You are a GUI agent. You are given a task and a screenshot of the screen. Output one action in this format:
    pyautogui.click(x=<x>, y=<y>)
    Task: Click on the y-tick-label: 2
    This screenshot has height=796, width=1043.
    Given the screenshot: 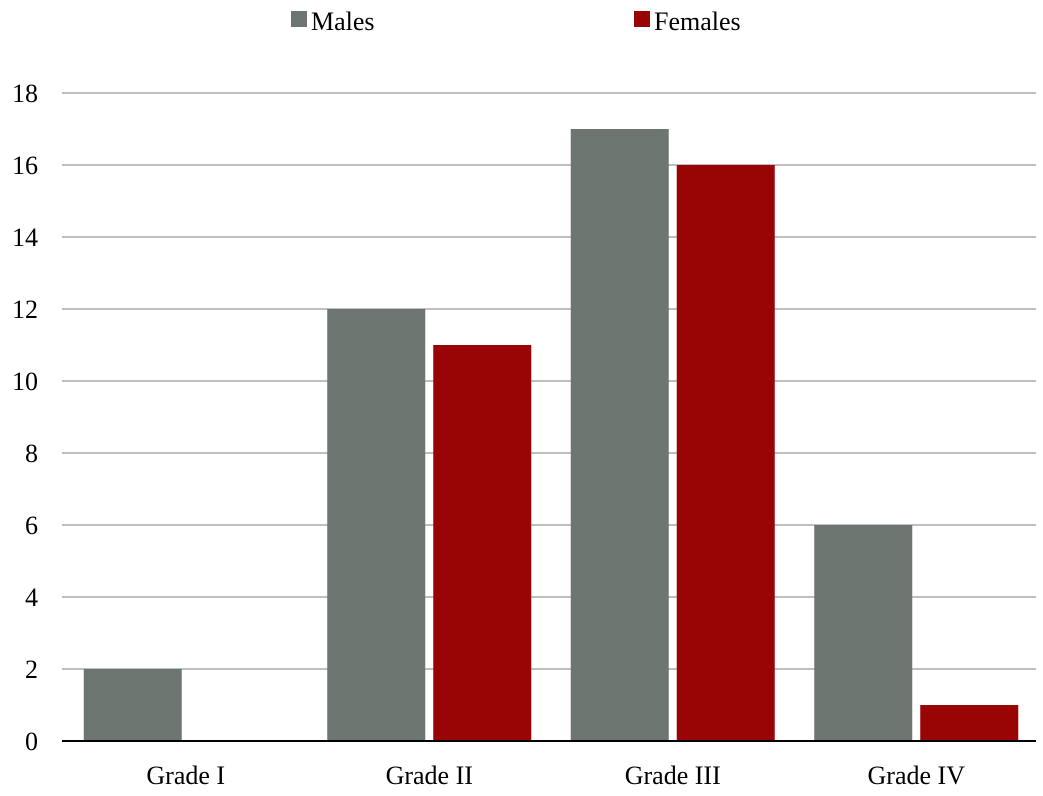 What is the action you would take?
    pyautogui.click(x=31, y=669)
    